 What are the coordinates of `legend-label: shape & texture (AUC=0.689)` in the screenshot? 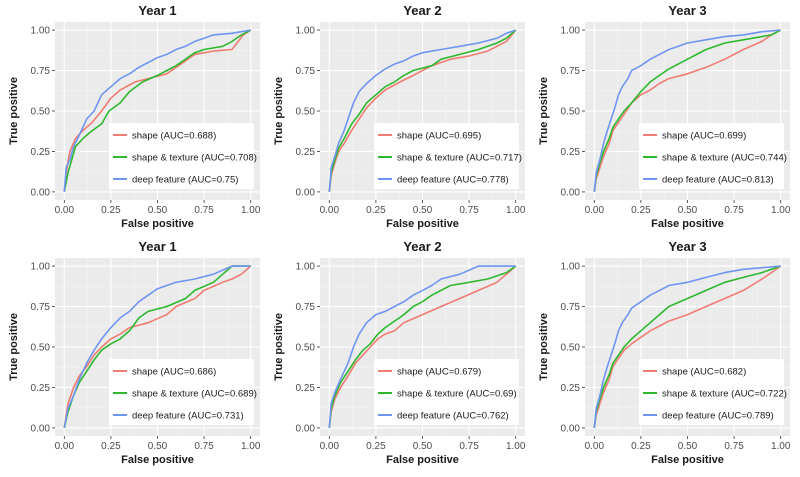 It's located at (194, 394).